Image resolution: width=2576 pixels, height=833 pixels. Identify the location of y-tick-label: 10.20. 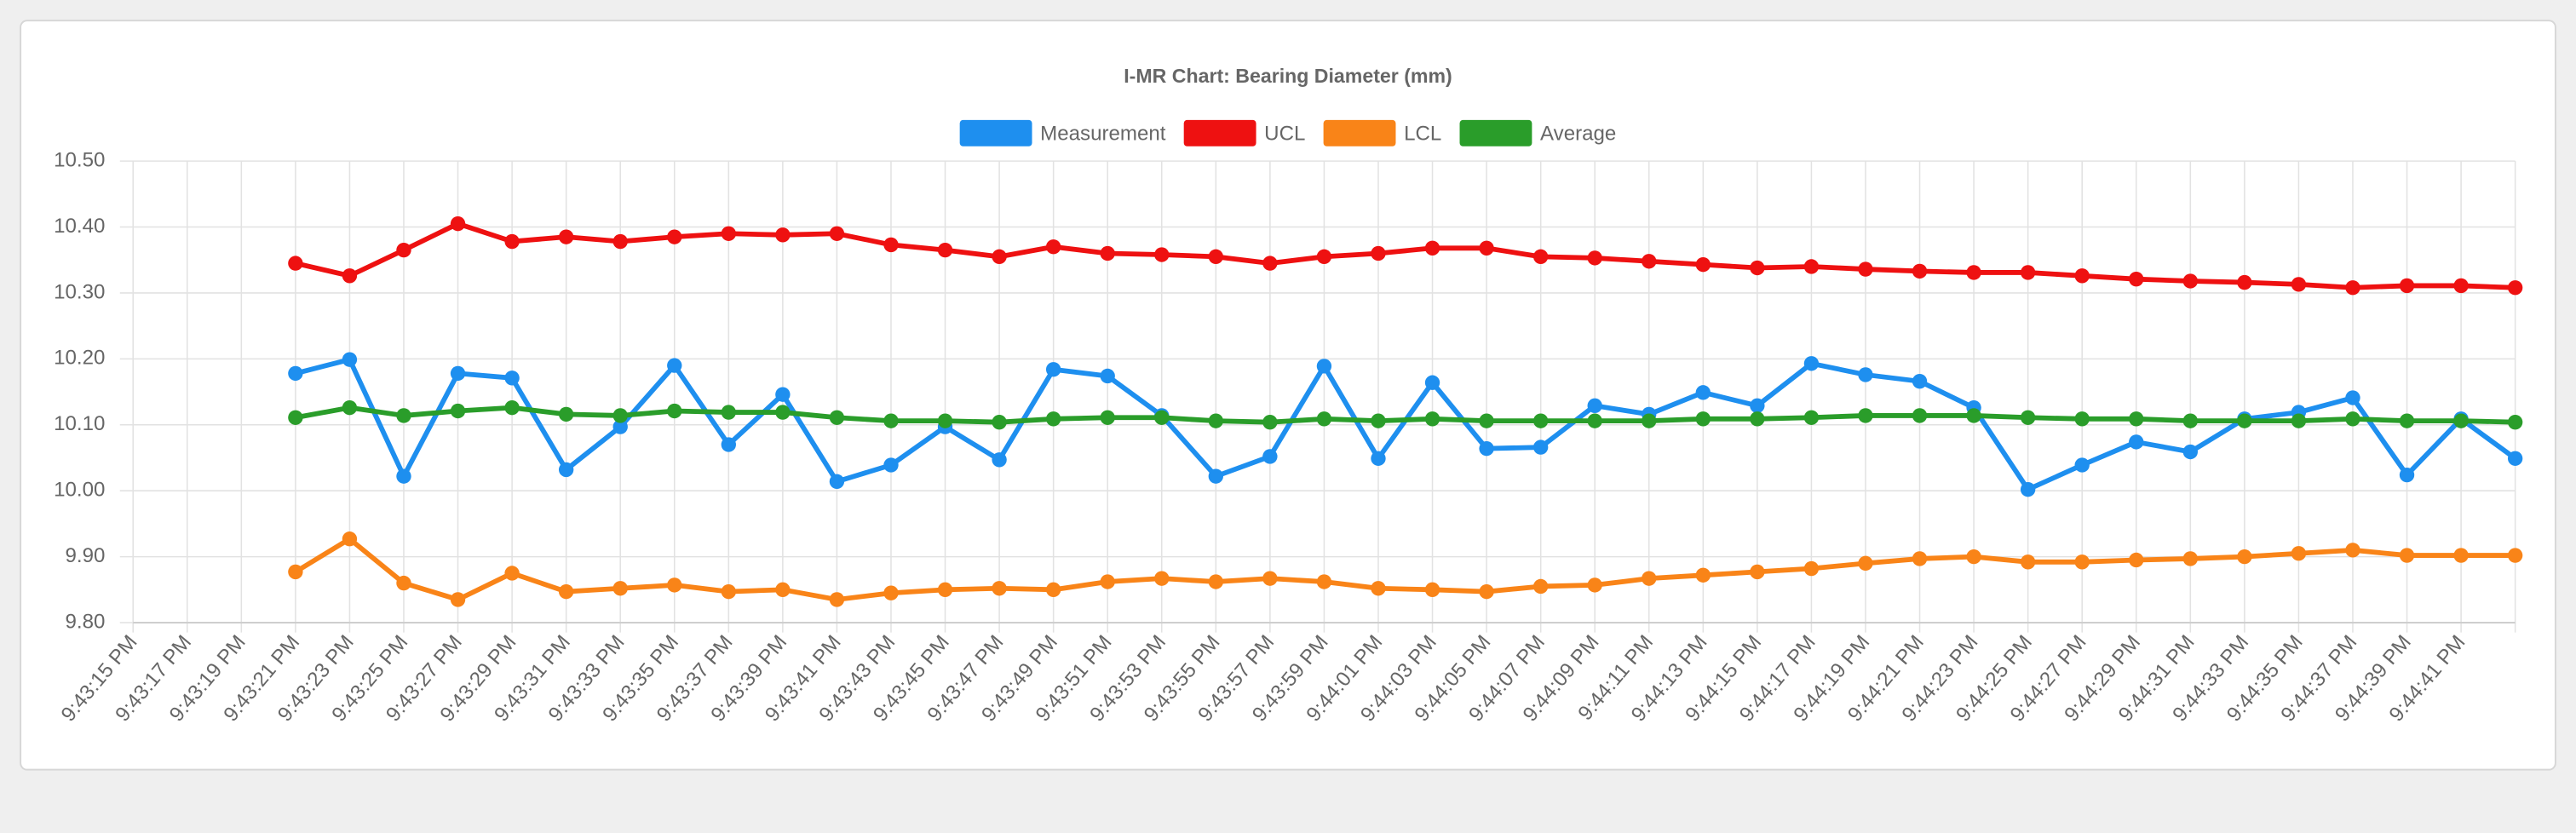
(80, 358).